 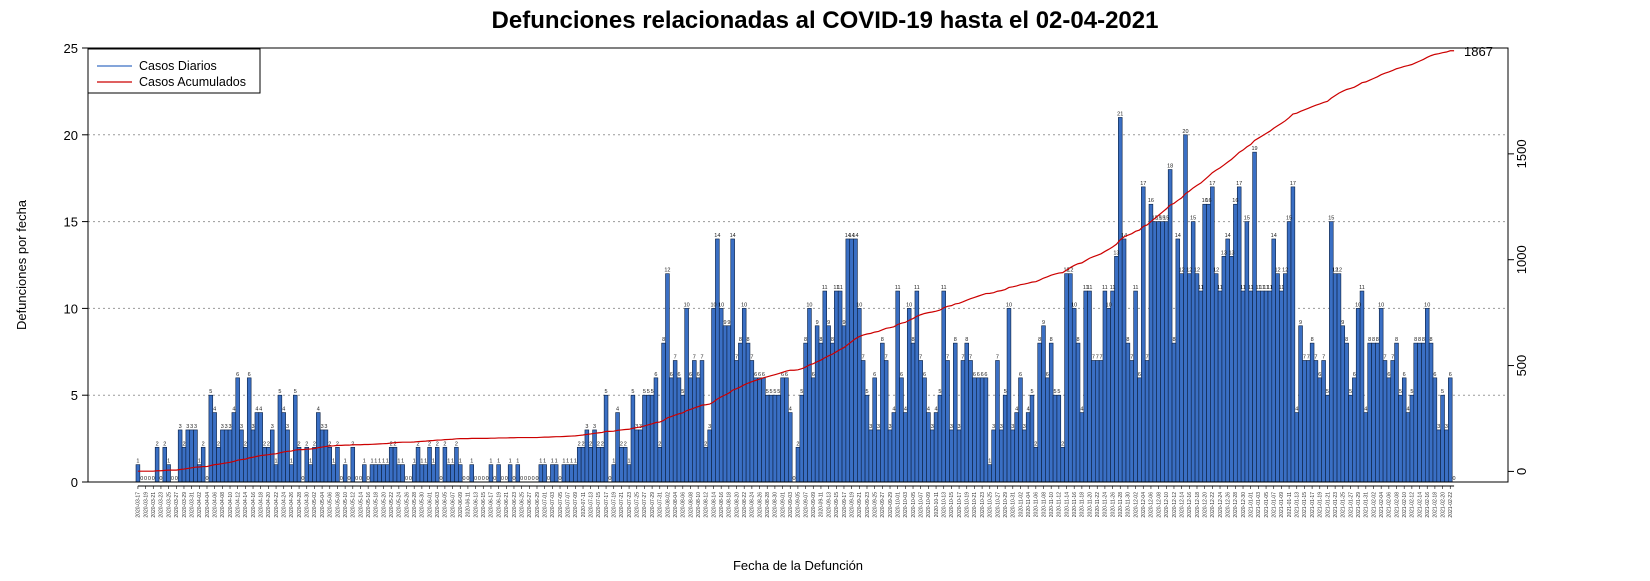 What do you see at coordinates (837, 505) in the screenshot?
I see `x-tick-label: 2020-09-15` at bounding box center [837, 505].